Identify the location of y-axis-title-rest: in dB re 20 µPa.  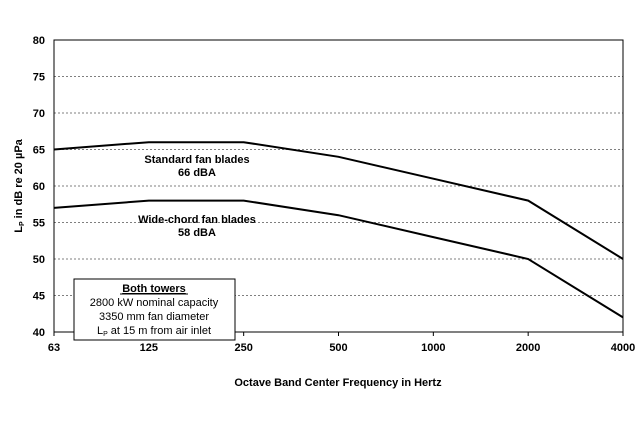
(19, 179).